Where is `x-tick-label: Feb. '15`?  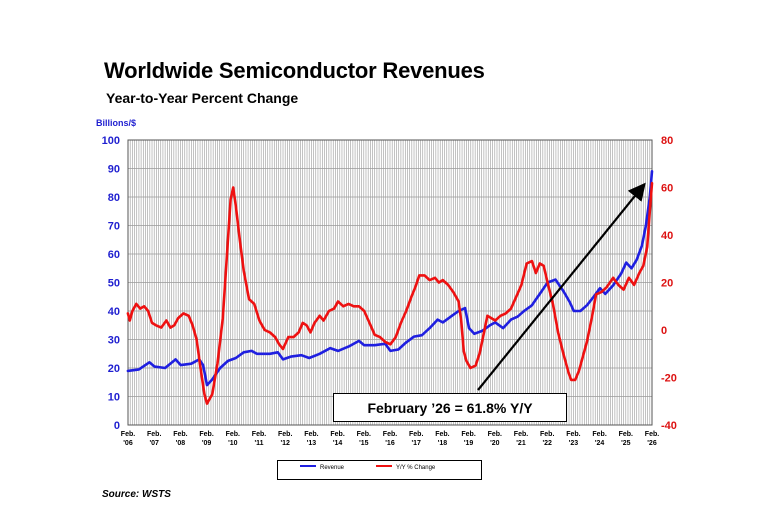
x-tick-label: Feb. '15 is located at coordinates (364, 439).